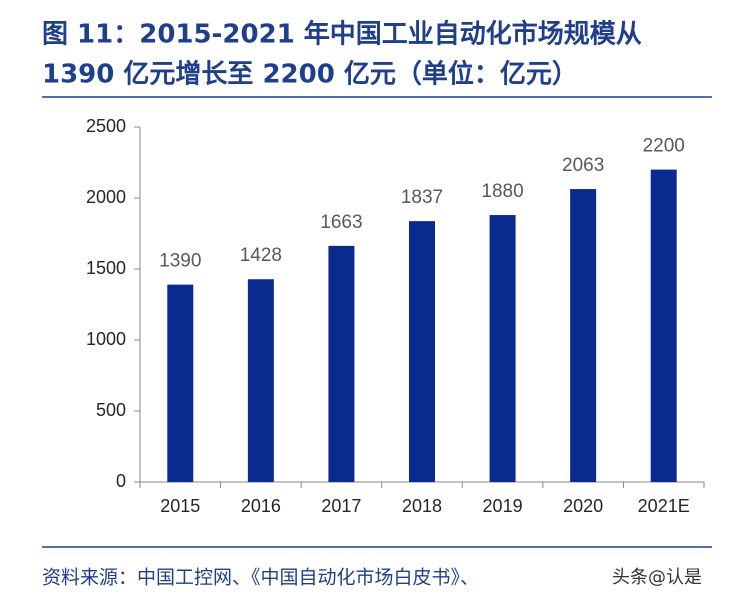 The width and height of the screenshot is (729, 605). What do you see at coordinates (106, 126) in the screenshot?
I see `y-tick-label: 2500` at bounding box center [106, 126].